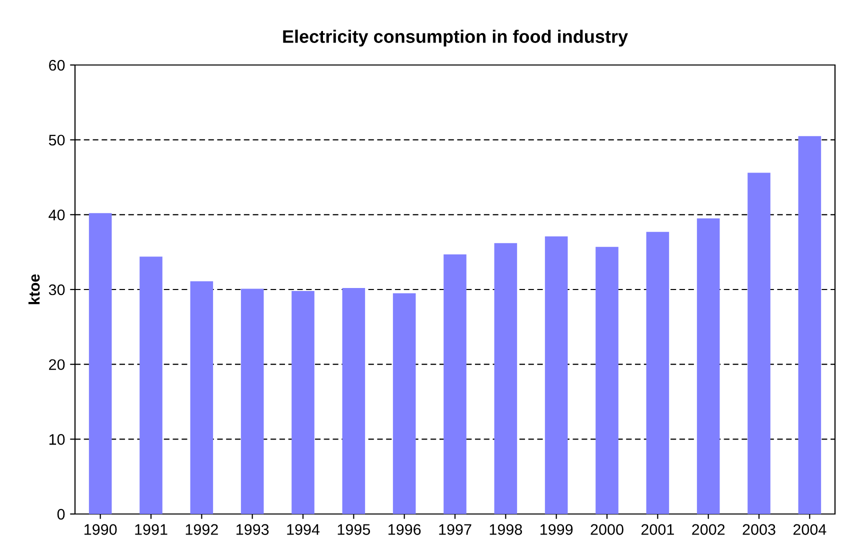 The height and width of the screenshot is (550, 849). What do you see at coordinates (809, 529) in the screenshot?
I see `x-tick-label: 2004` at bounding box center [809, 529].